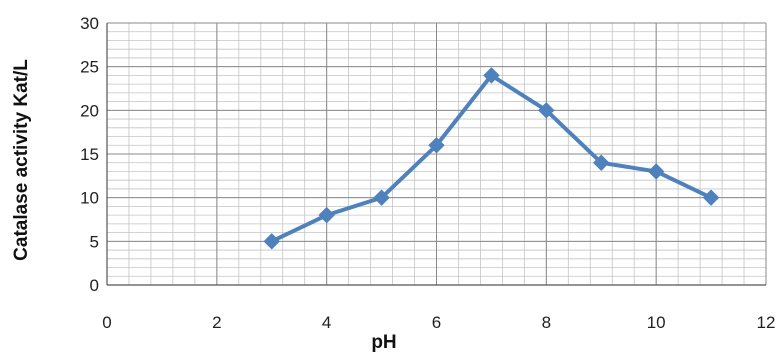 The image size is (778, 352). I want to click on x-tick-label: 10, so click(656, 322).